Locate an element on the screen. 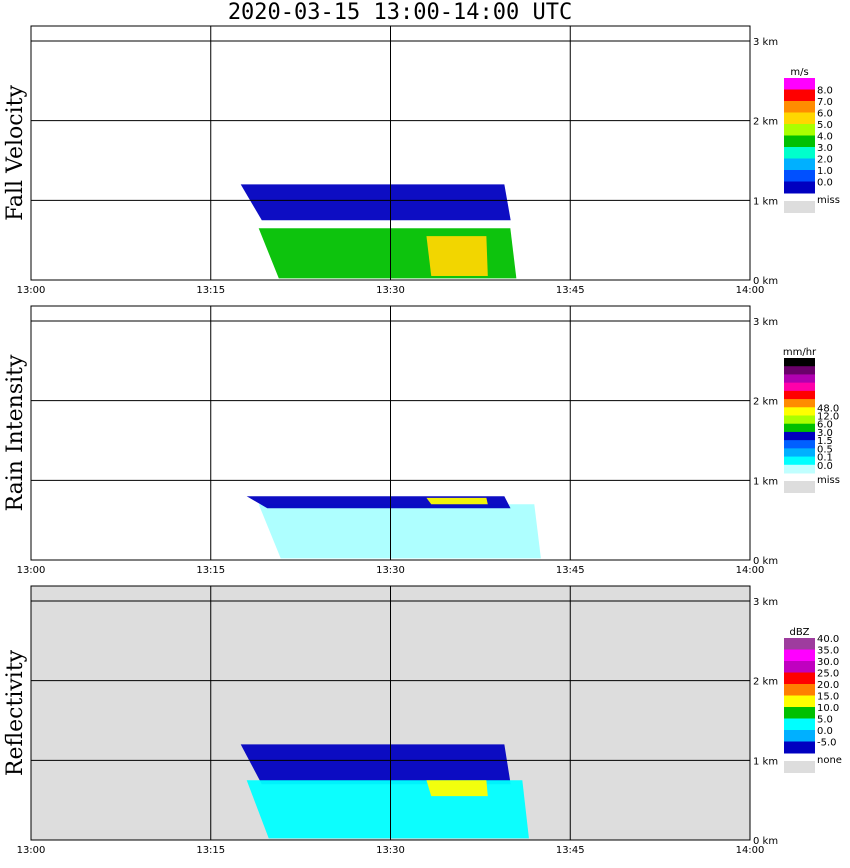 Image resolution: width=850 pixels, height=868 pixels. echo-echo-top is located at coordinates (375, 764).